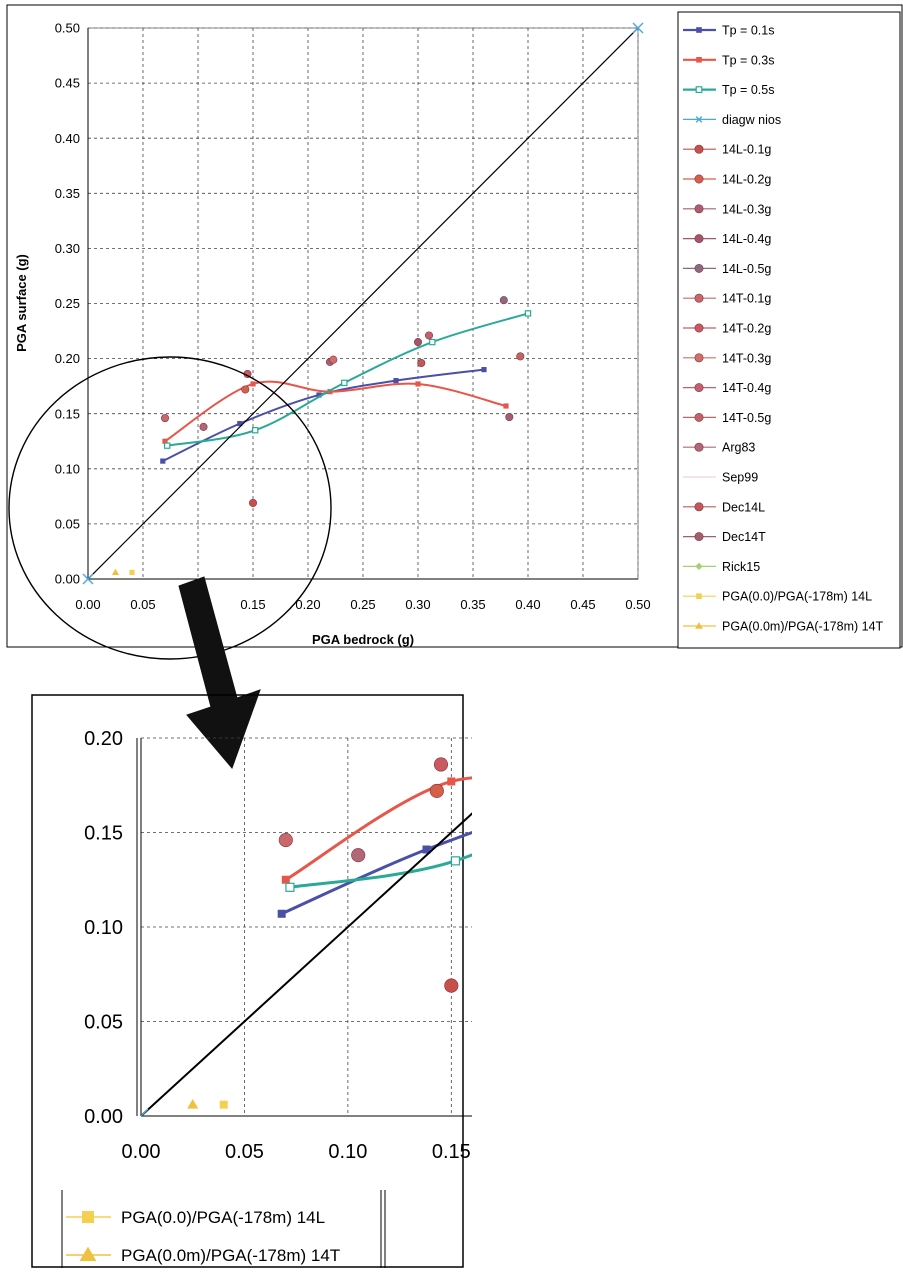  I want to click on zoom-point-arg83, so click(358, 855).